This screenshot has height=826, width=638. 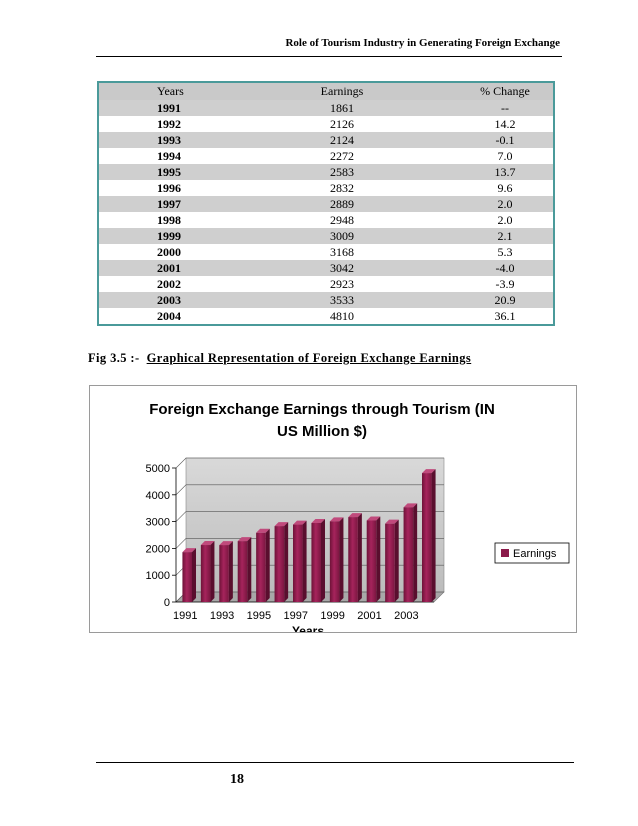 I want to click on cell-earnings: 2124, so click(x=342, y=140).